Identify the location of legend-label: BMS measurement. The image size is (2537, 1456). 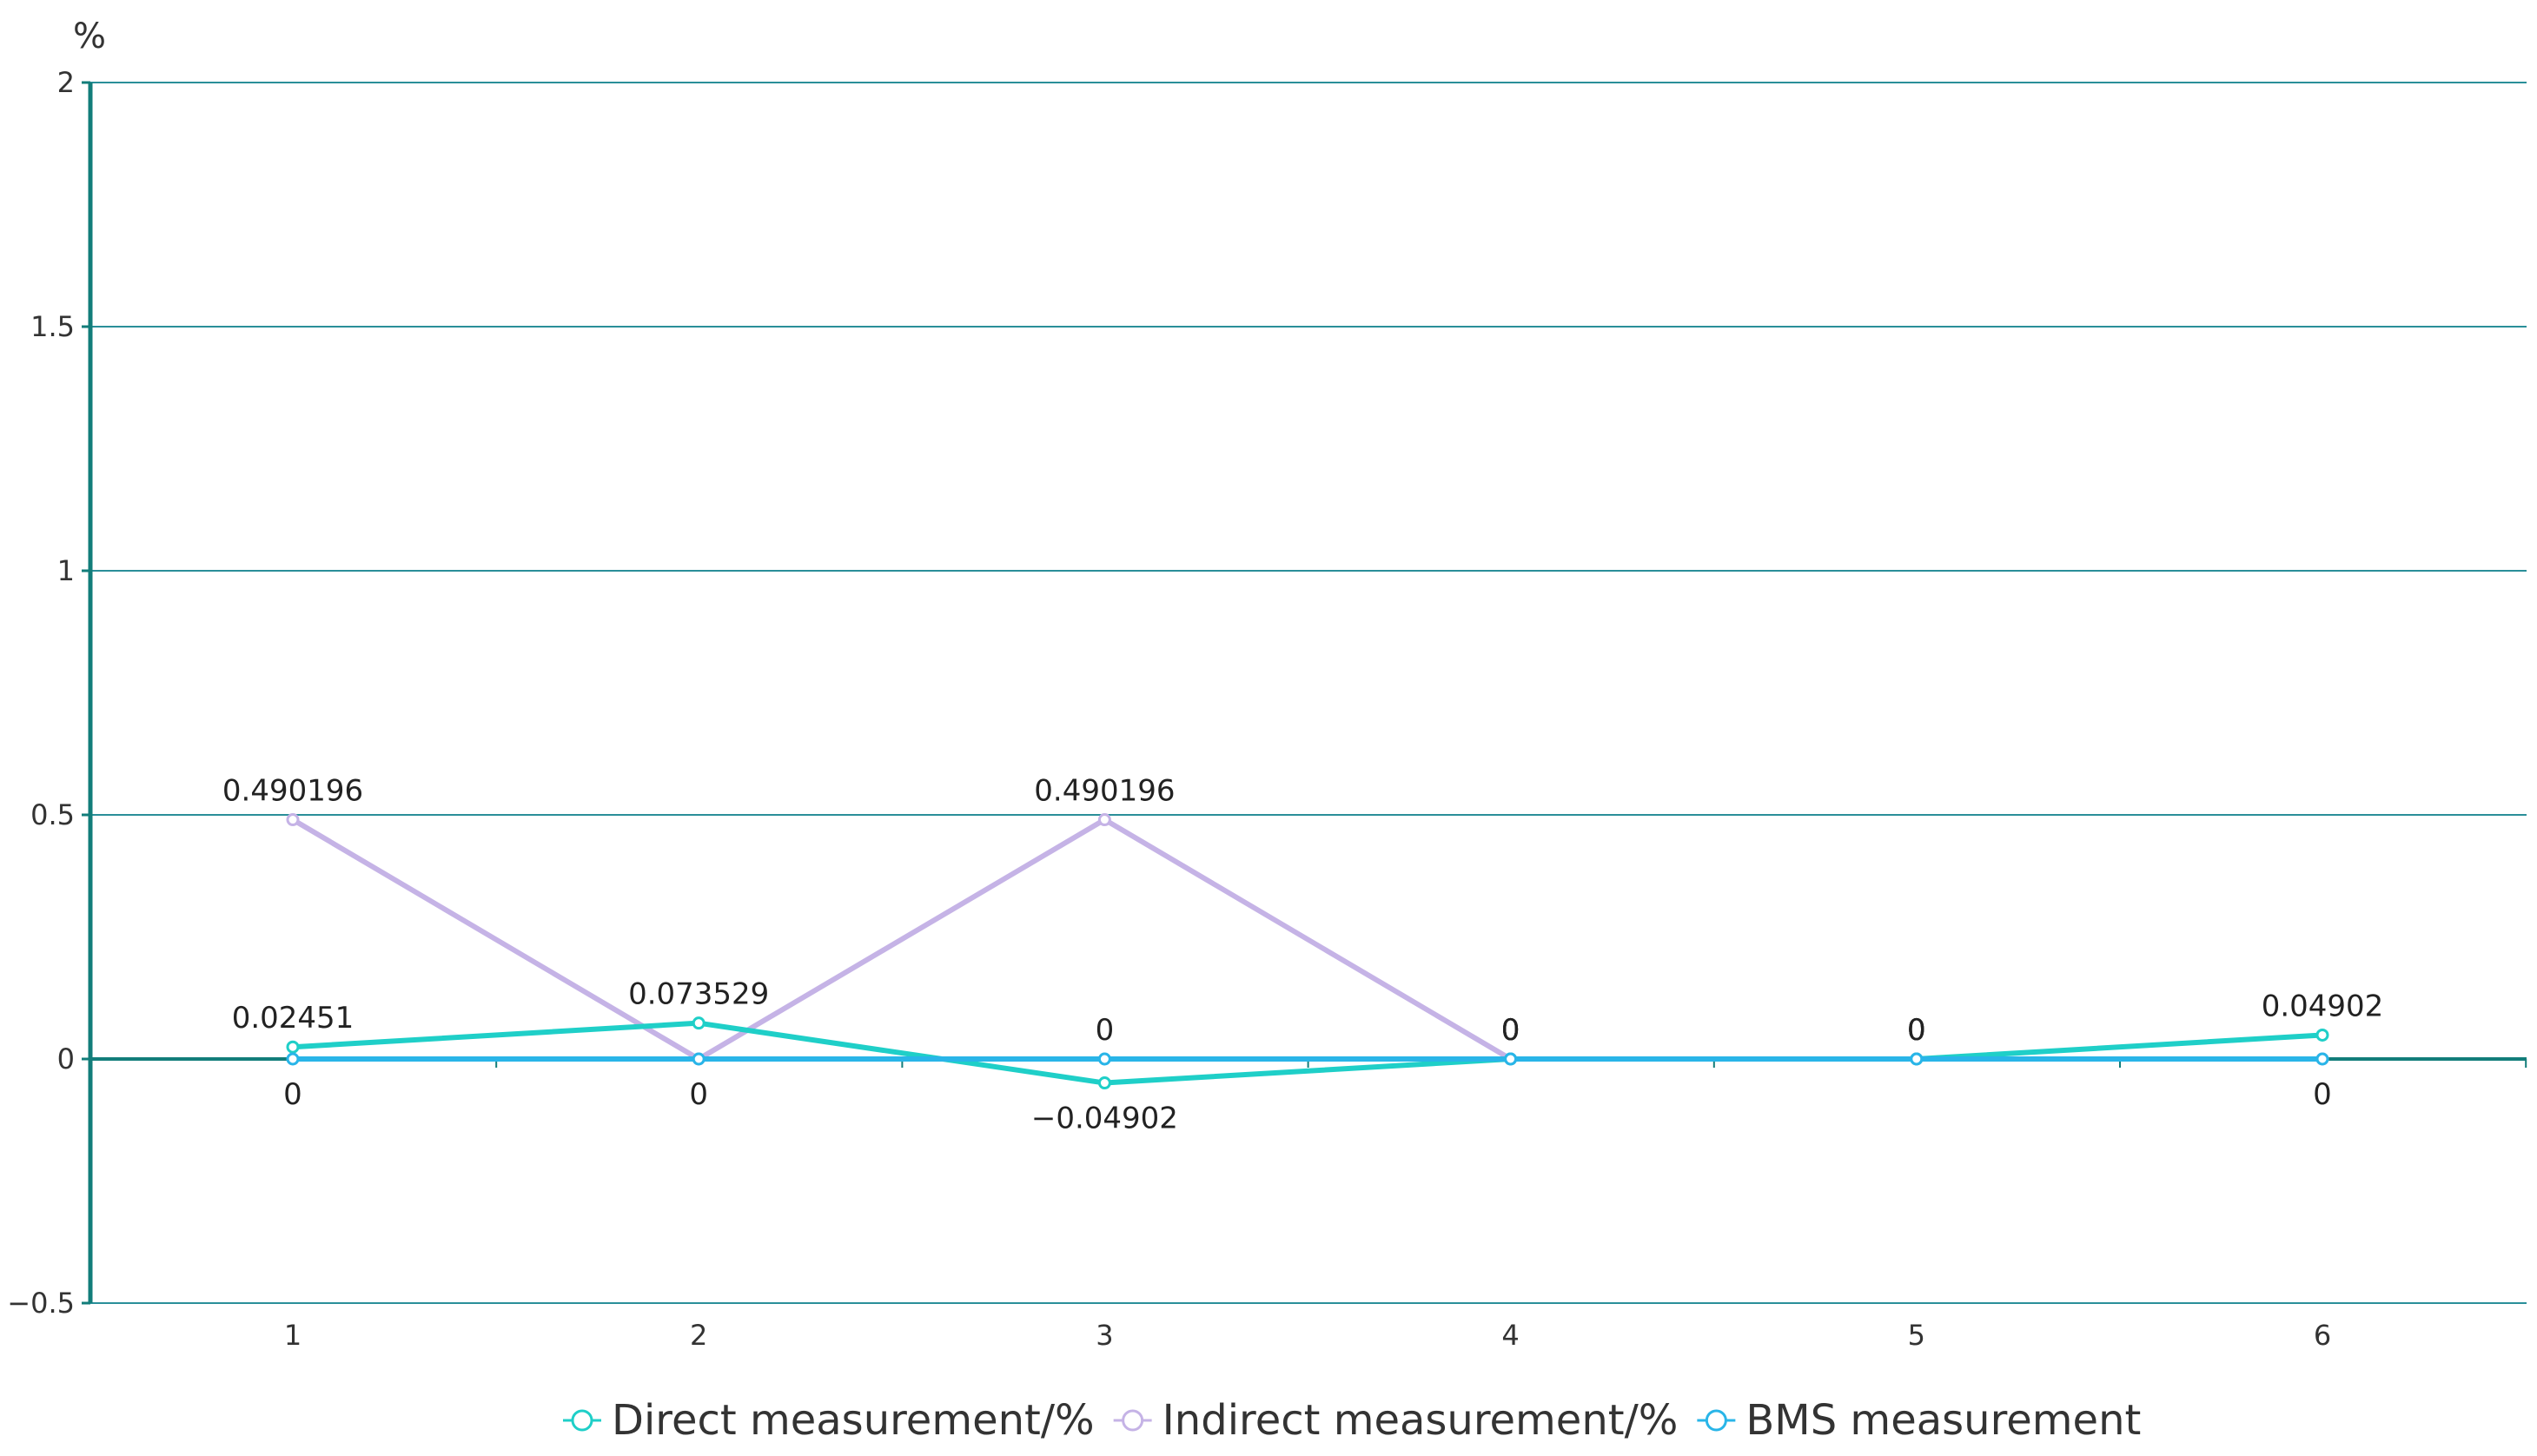
(1943, 1420).